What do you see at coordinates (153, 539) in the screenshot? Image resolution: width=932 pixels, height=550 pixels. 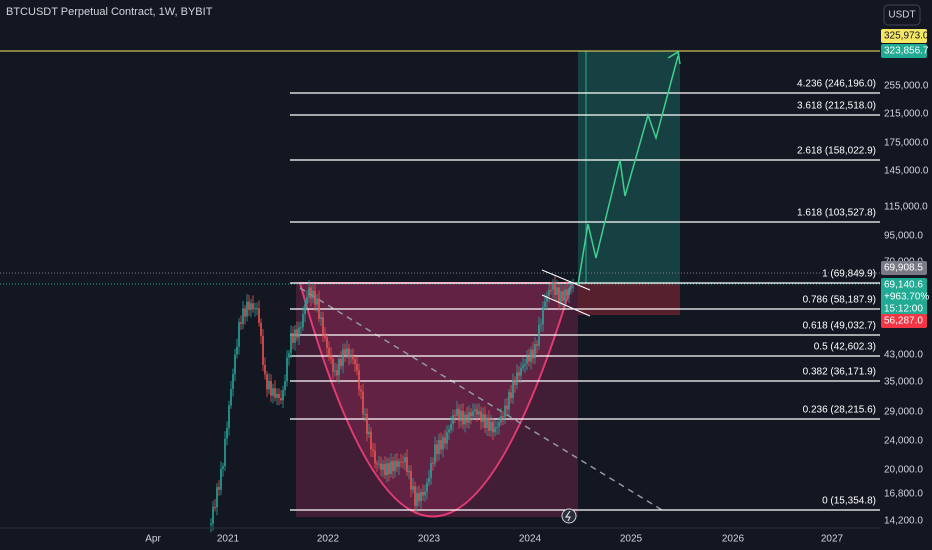 I see `time-label: Apr` at bounding box center [153, 539].